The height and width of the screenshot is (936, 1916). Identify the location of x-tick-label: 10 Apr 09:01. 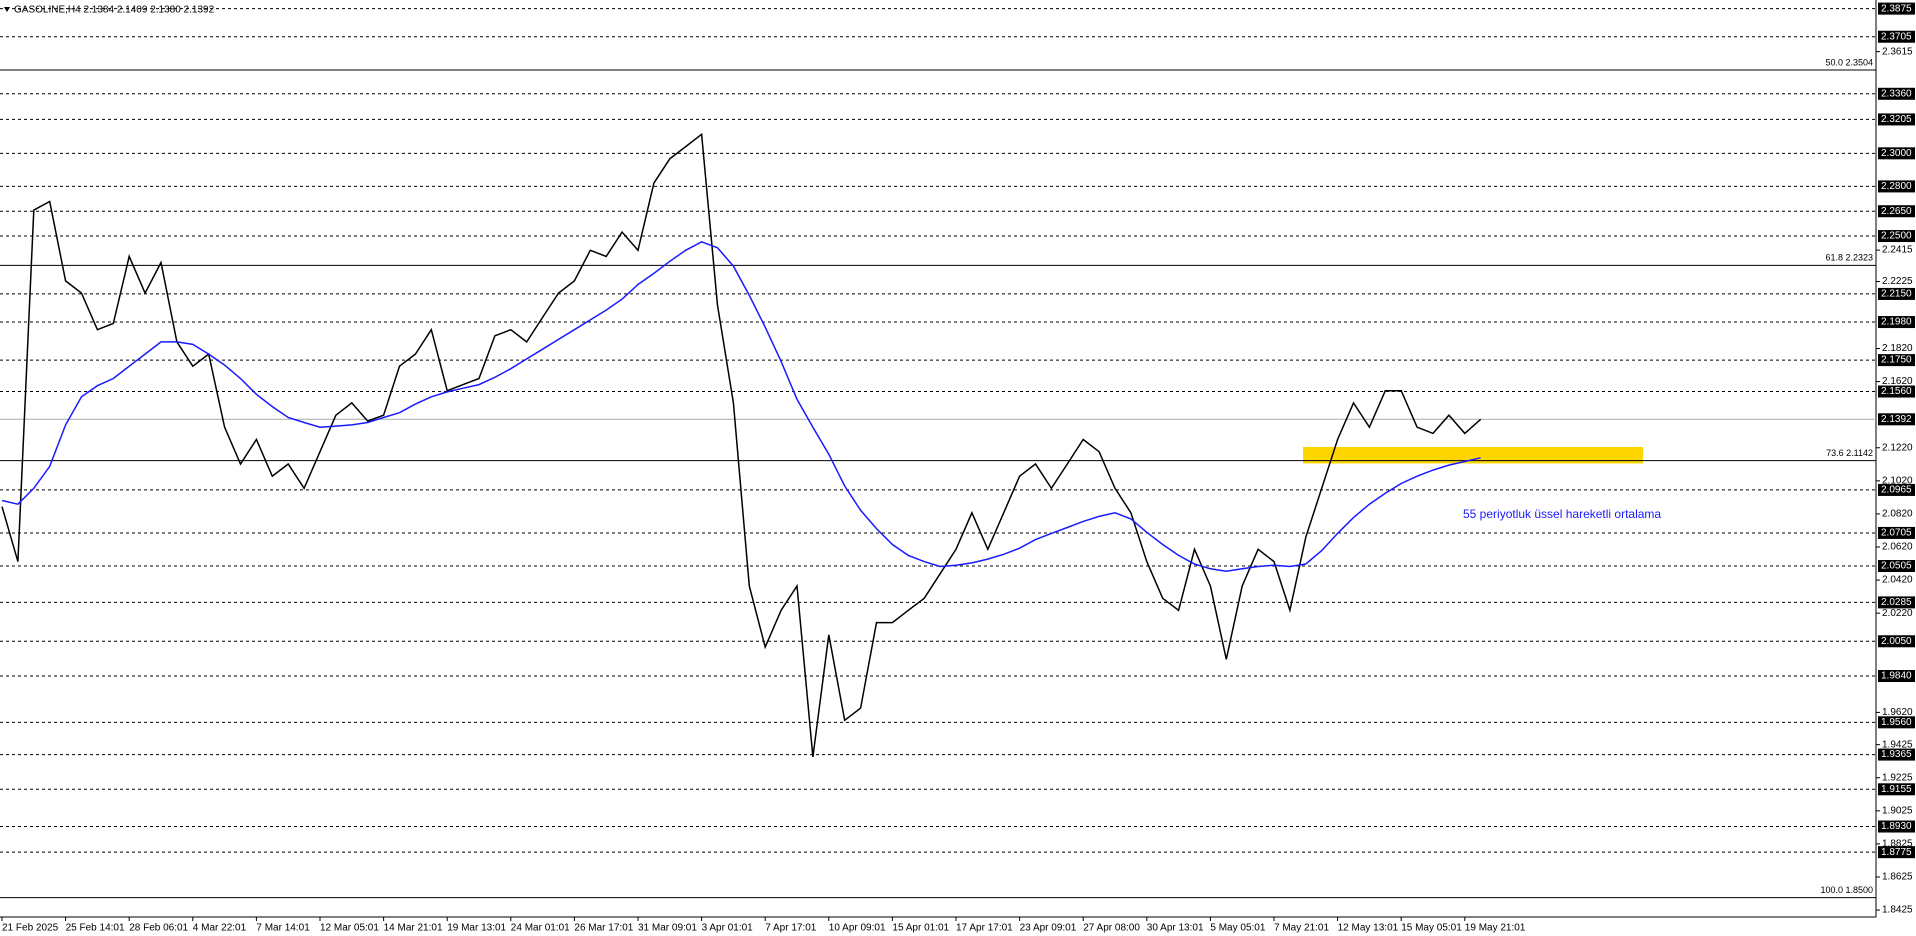
(857, 928).